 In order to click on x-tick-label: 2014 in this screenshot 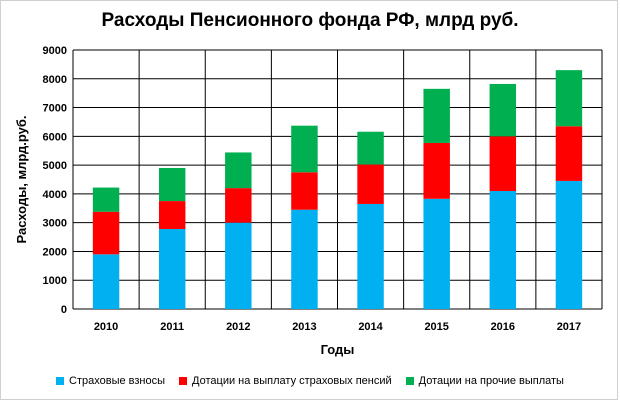, I will do `click(370, 327)`.